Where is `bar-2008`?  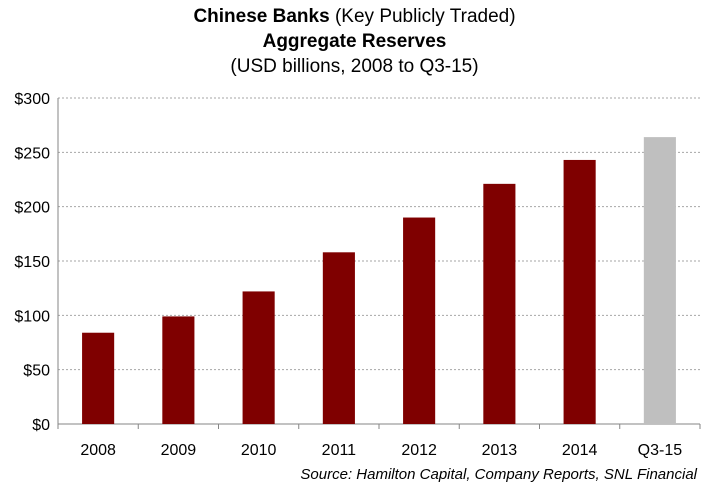 bar-2008 is located at coordinates (98, 378).